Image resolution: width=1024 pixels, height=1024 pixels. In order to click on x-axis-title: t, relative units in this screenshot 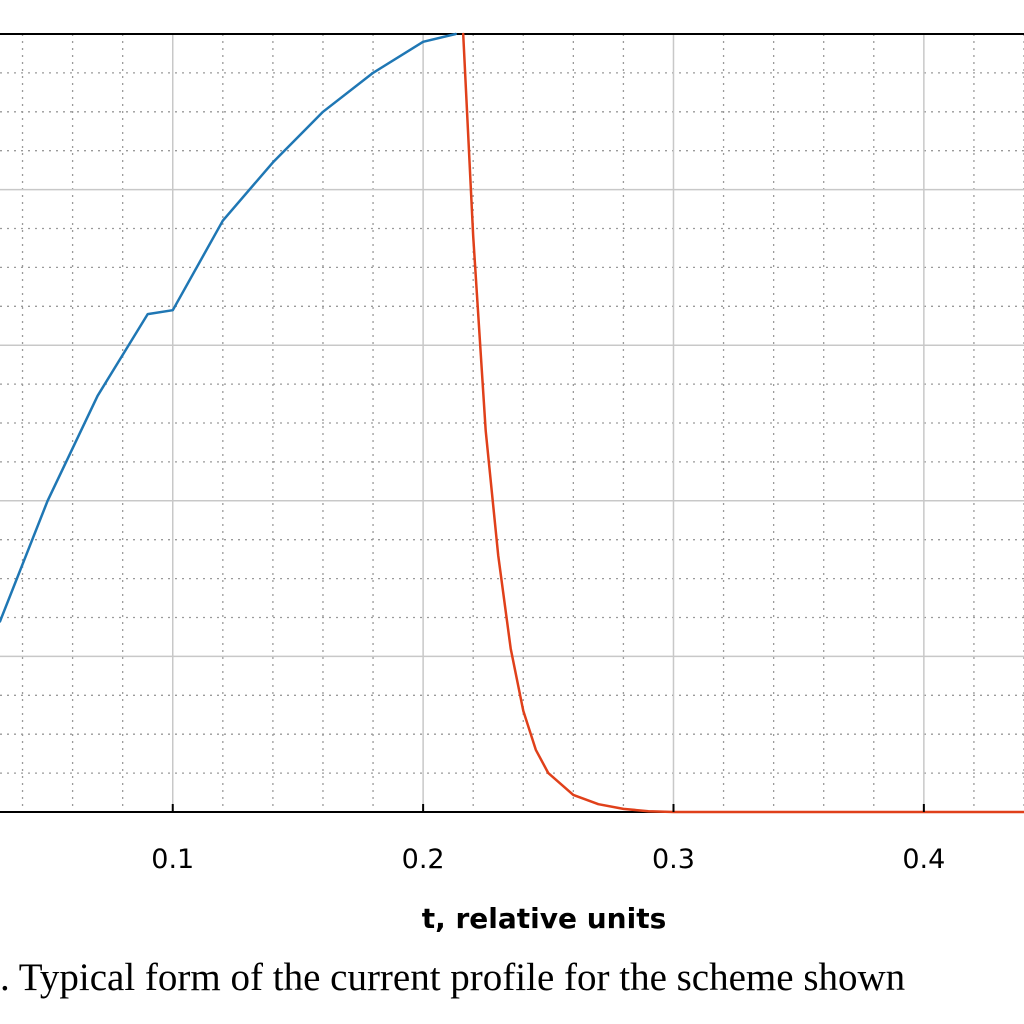, I will do `click(544, 918)`.